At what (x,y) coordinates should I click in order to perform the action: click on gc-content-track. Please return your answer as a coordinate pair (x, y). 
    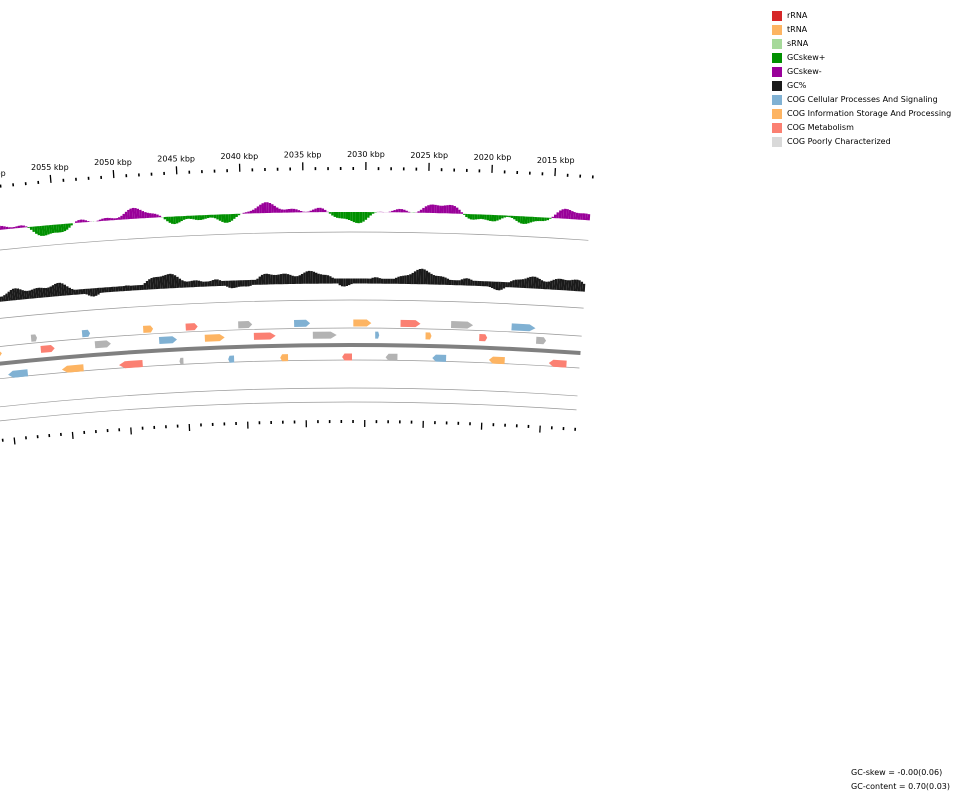
    Looking at the image, I should click on (293, 285).